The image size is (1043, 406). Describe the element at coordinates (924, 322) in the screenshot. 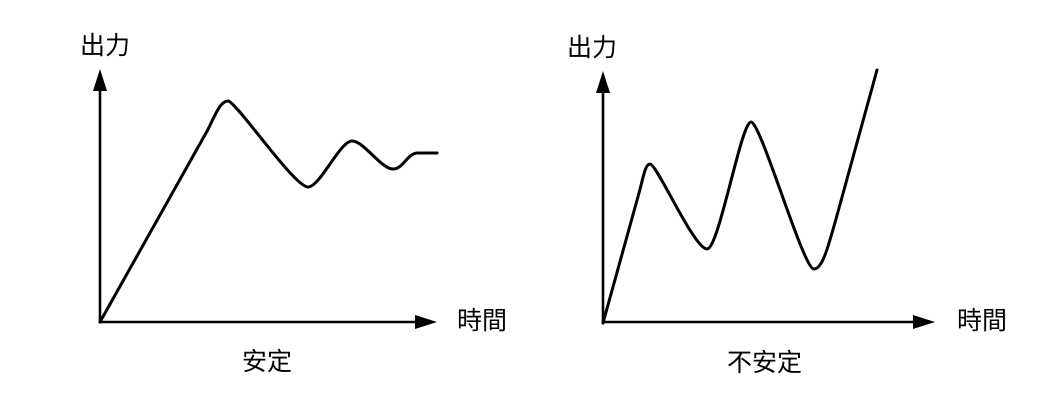

I see `unstable-x-axis-arrowhead-icon` at that location.